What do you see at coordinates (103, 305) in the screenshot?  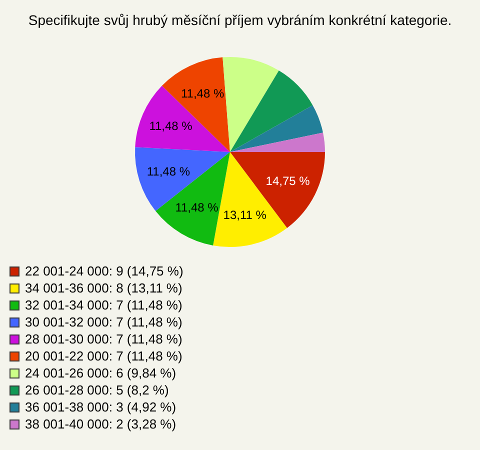 I see `legend-label: 32 001-34 000: 7 (11,48 %)` at bounding box center [103, 305].